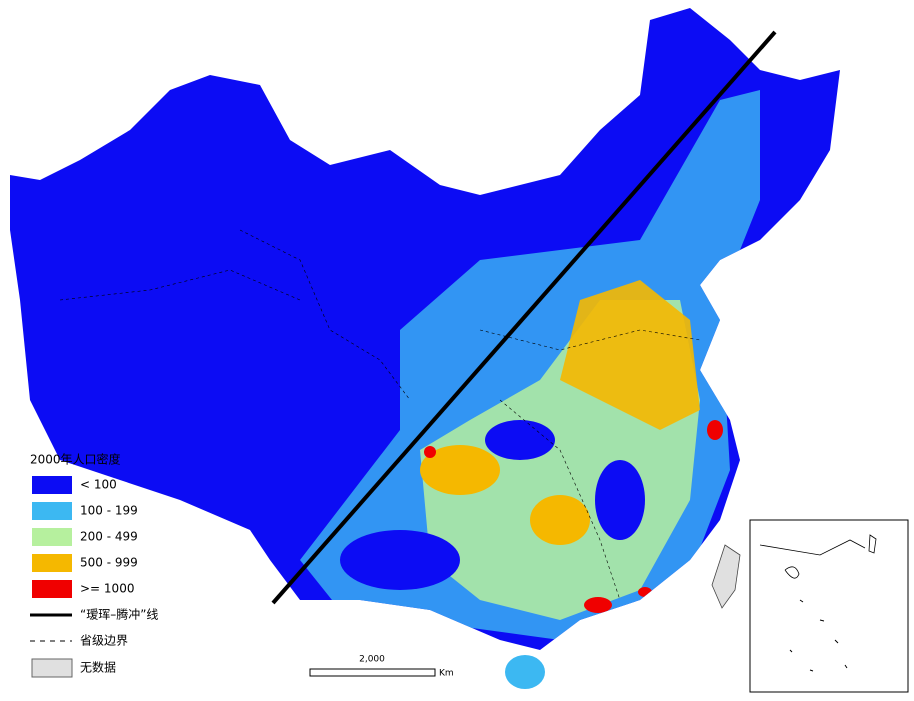  Describe the element at coordinates (119, 614) in the screenshot. I see `legend-line-label: “瑷珲–腾冲”线` at that location.